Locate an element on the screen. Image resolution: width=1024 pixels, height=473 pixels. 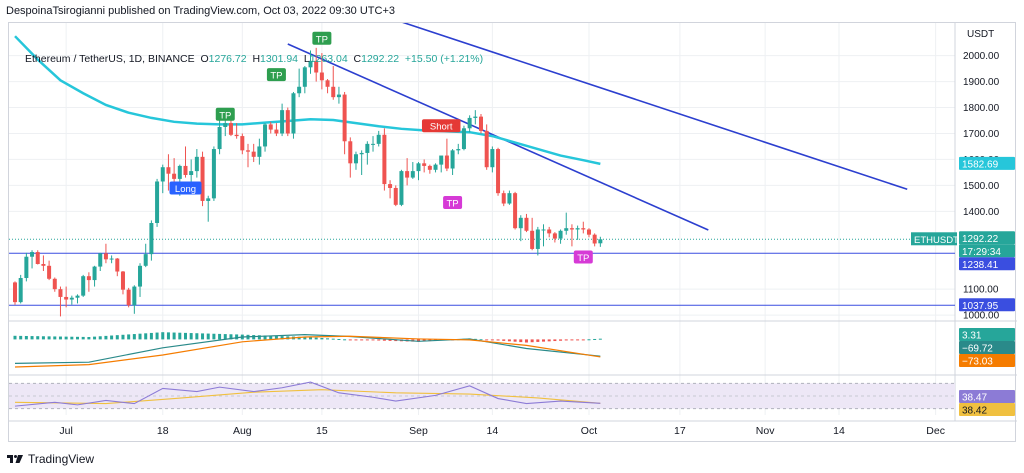
macd-value-tag: −73.03 is located at coordinates (977, 362).